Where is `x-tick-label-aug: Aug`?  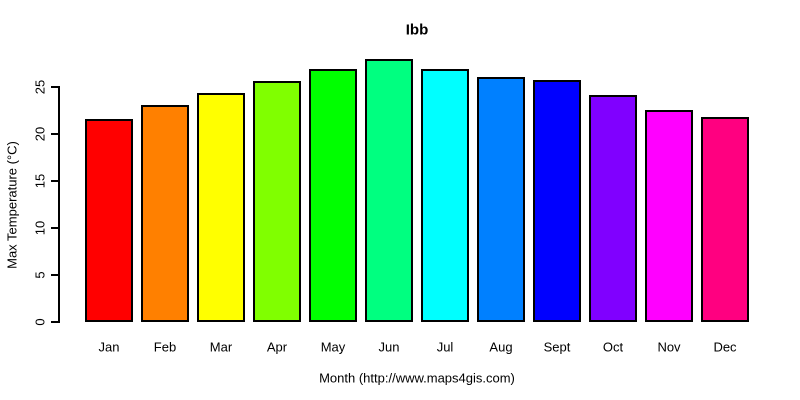
x-tick-label-aug: Aug is located at coordinates (501, 347).